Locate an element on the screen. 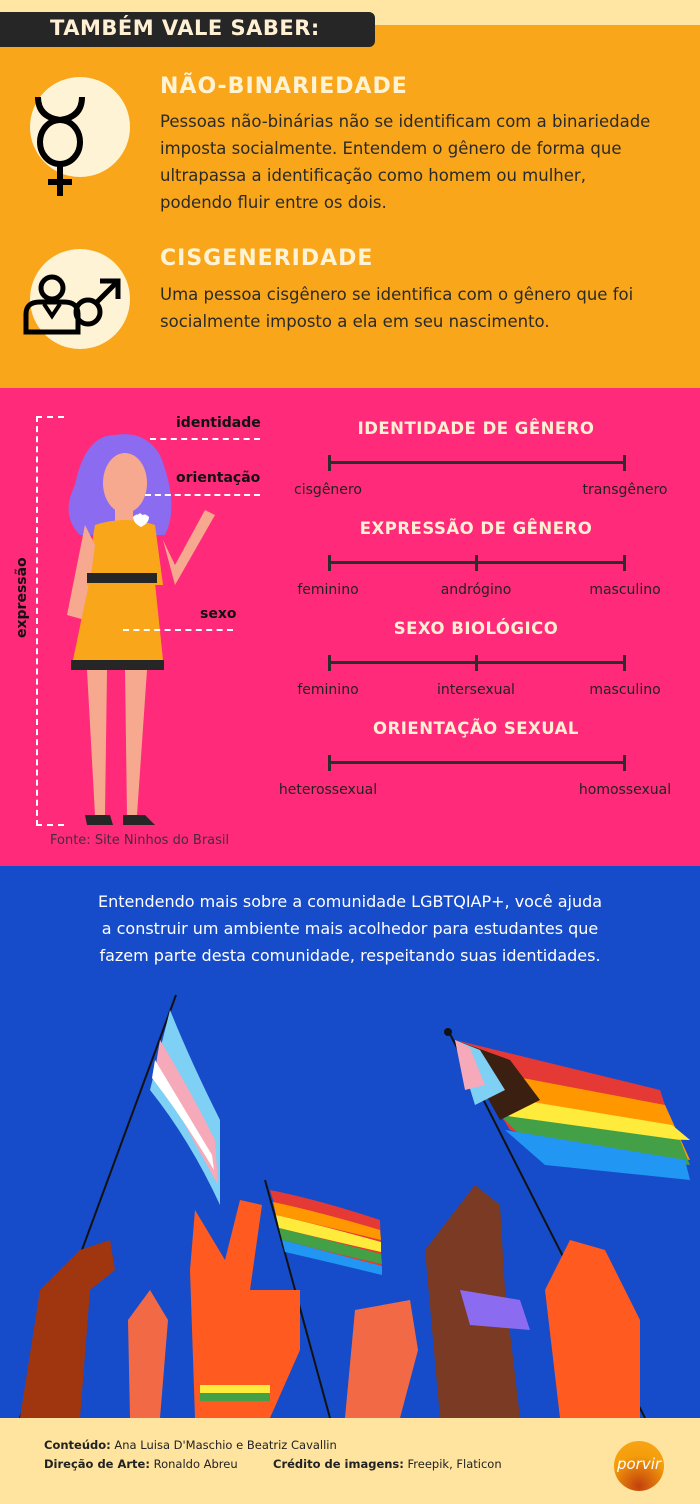 This screenshot has width=700, height=1504. spectrum-title: EXPRESSÃO DE GÊNERO is located at coordinates (476, 528).